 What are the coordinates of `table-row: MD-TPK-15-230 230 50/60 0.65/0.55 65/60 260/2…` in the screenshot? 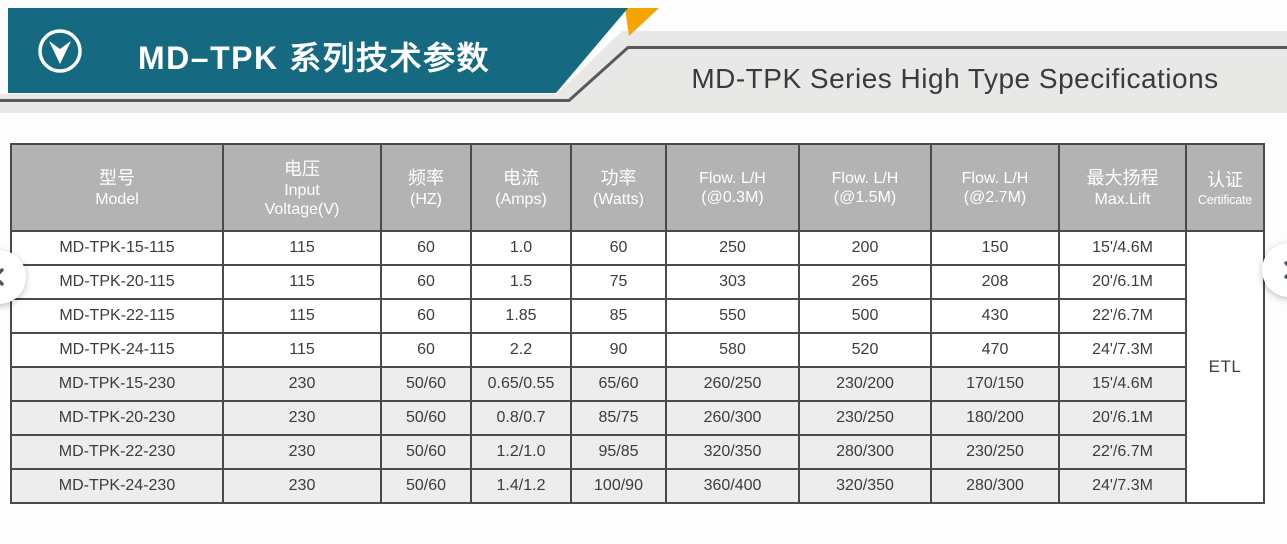 It's located at (637, 384).